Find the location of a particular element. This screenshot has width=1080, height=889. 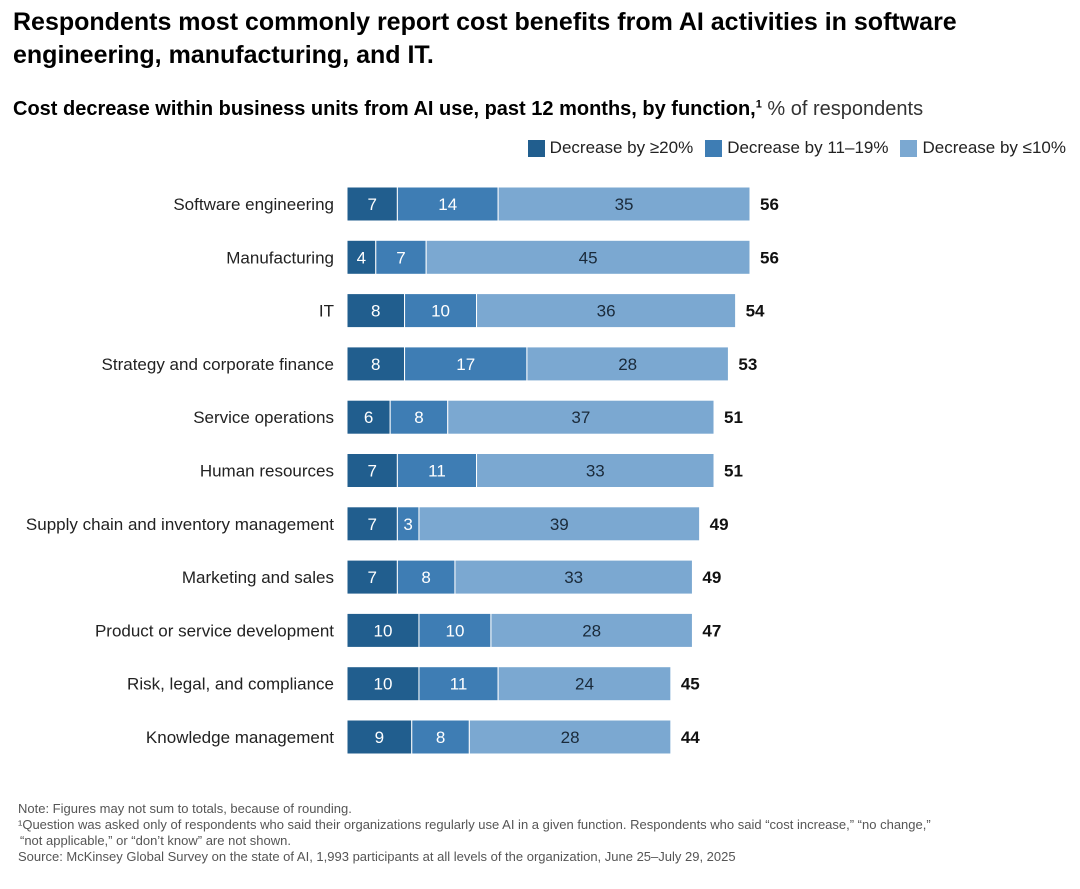

category-label: Marketing and sales is located at coordinates (258, 577).